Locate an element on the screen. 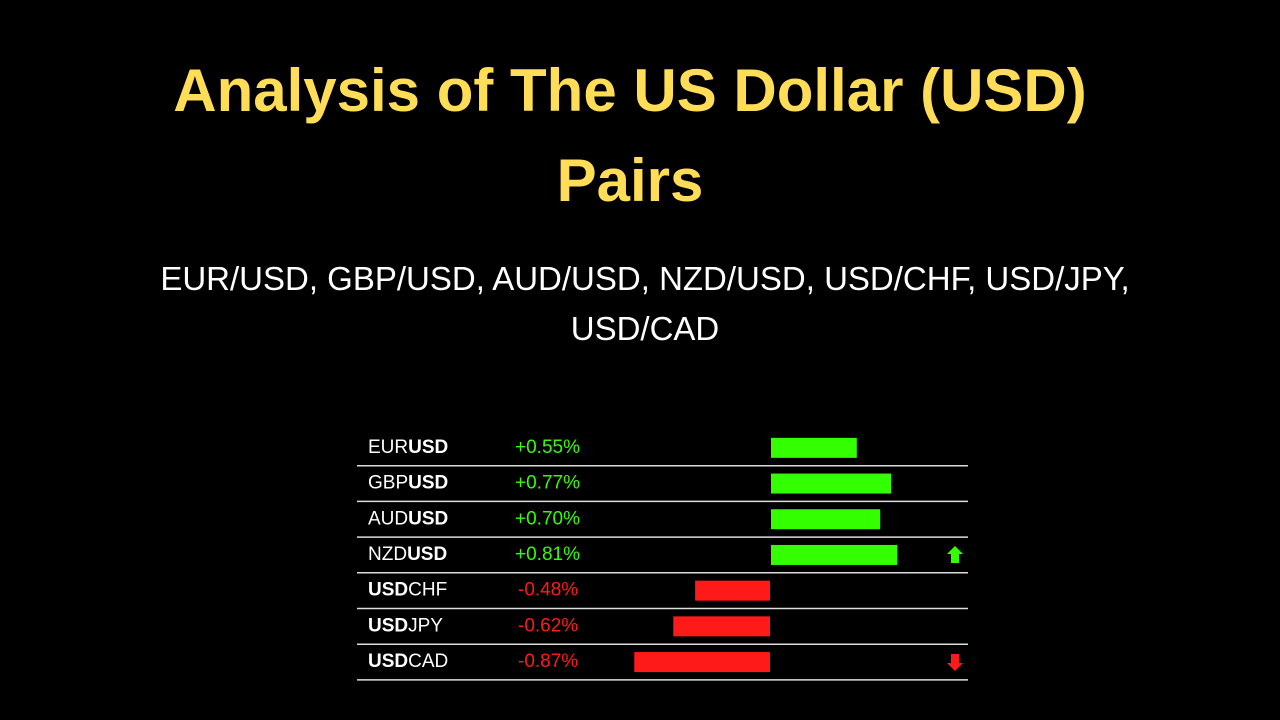 The height and width of the screenshot is (720, 1280). pair-part: NZD is located at coordinates (387, 554).